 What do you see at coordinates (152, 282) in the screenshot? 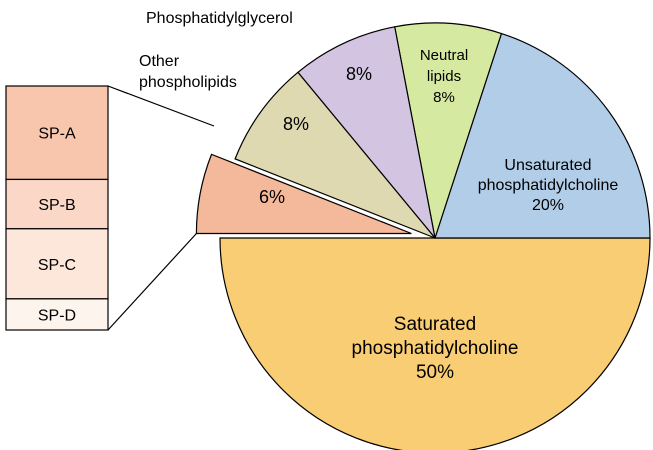
I see `breakout-connector-bottom` at bounding box center [152, 282].